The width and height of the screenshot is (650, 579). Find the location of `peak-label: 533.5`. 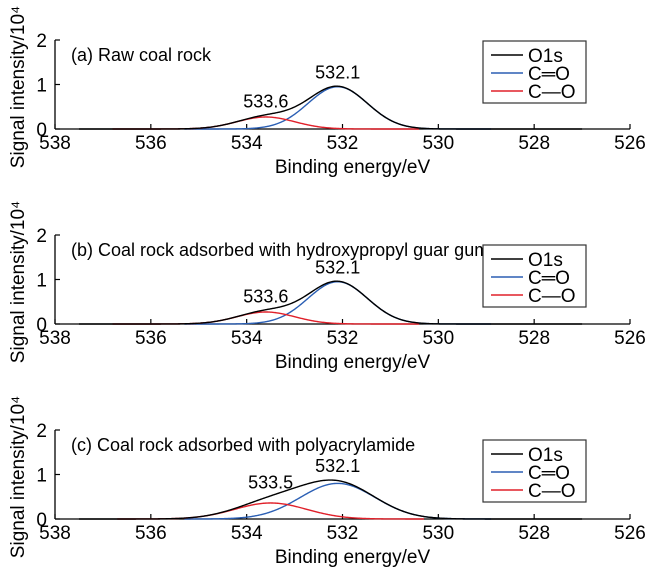

peak-label: 533.5 is located at coordinates (270, 483).